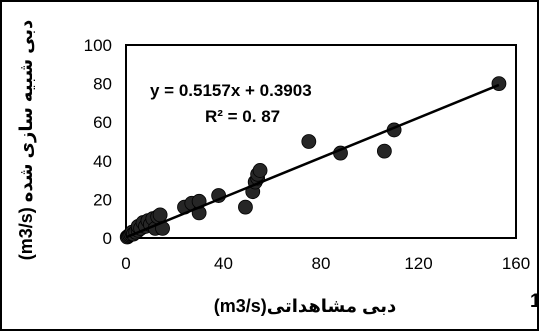 Image resolution: width=539 pixels, height=331 pixels. What do you see at coordinates (305, 306) in the screenshot?
I see `x-axis-title: دبی مشاهداتی(m3/s)` at bounding box center [305, 306].